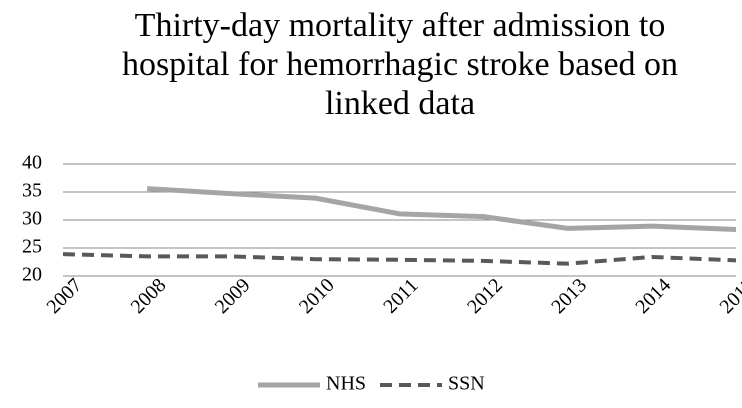 This screenshot has height=408, width=742. What do you see at coordinates (64, 296) in the screenshot?
I see `x-tick-label: 2007` at bounding box center [64, 296].